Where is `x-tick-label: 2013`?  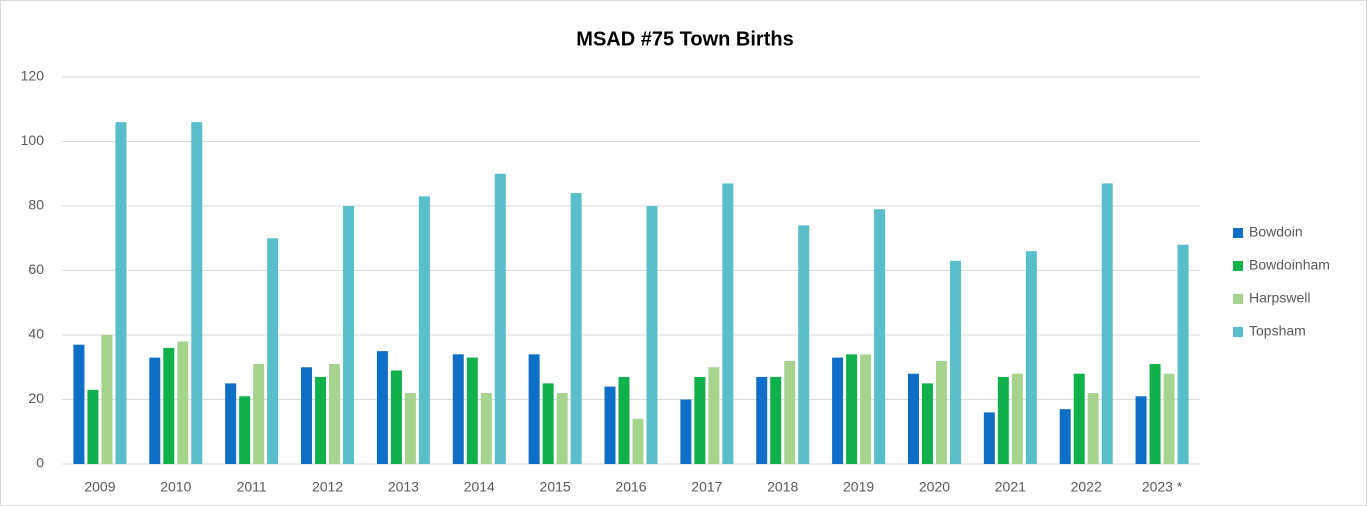 x-tick-label: 2013 is located at coordinates (403, 487).